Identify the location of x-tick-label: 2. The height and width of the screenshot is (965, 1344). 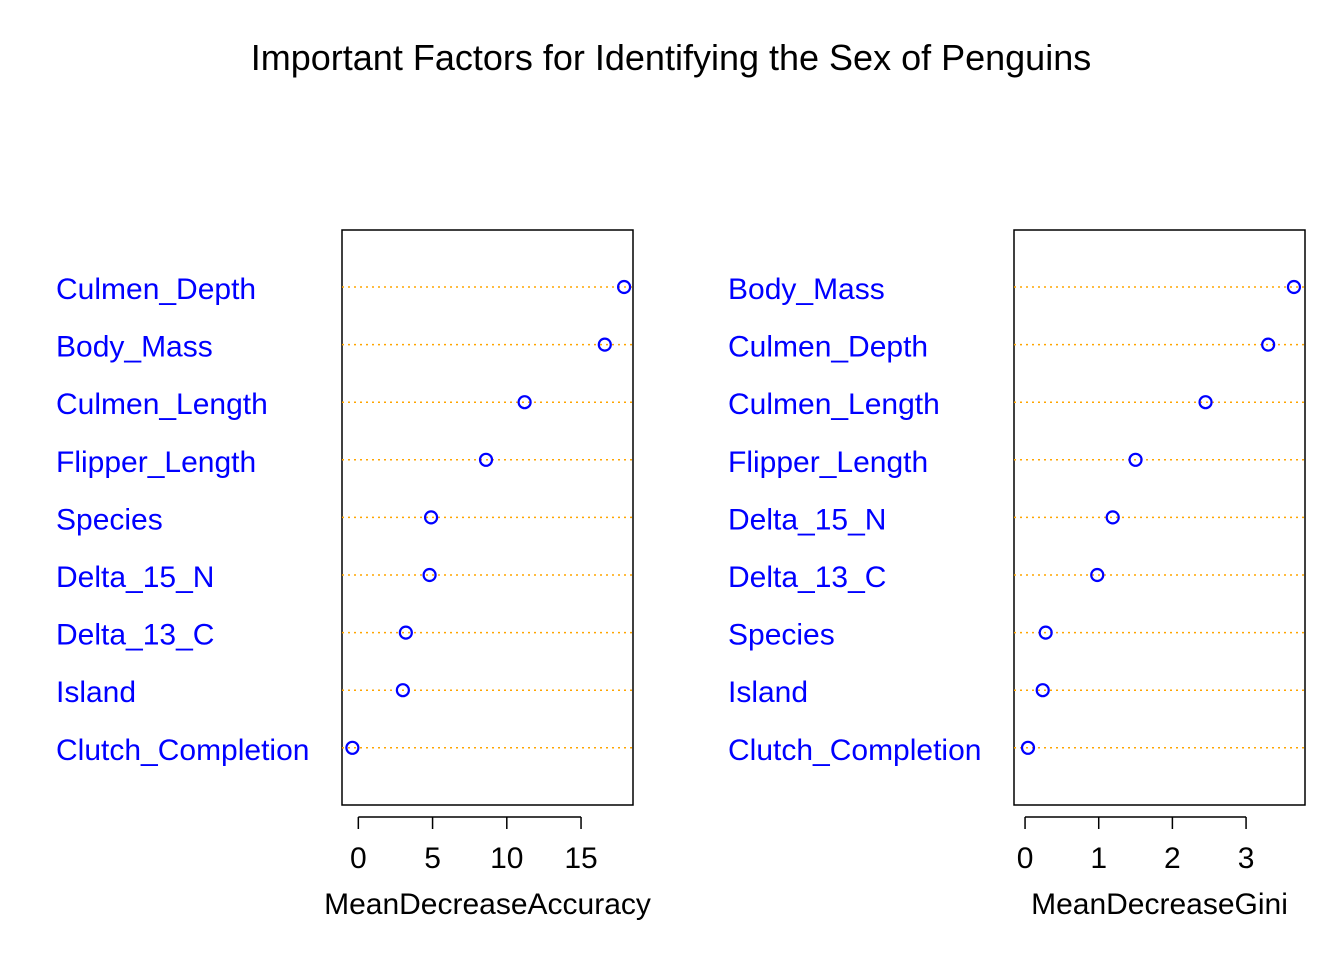
(1172, 858).